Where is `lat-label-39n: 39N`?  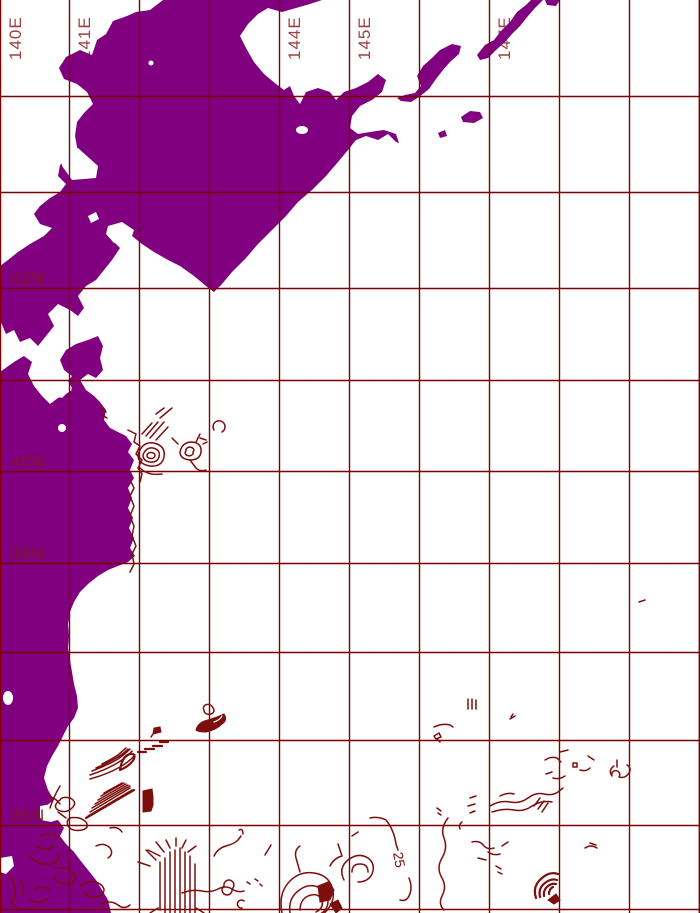 lat-label-39n: 39N is located at coordinates (28, 553).